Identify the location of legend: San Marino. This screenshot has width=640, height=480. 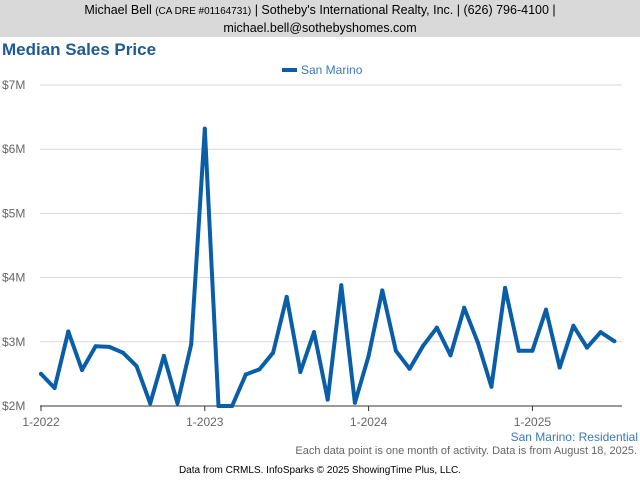
(322, 70).